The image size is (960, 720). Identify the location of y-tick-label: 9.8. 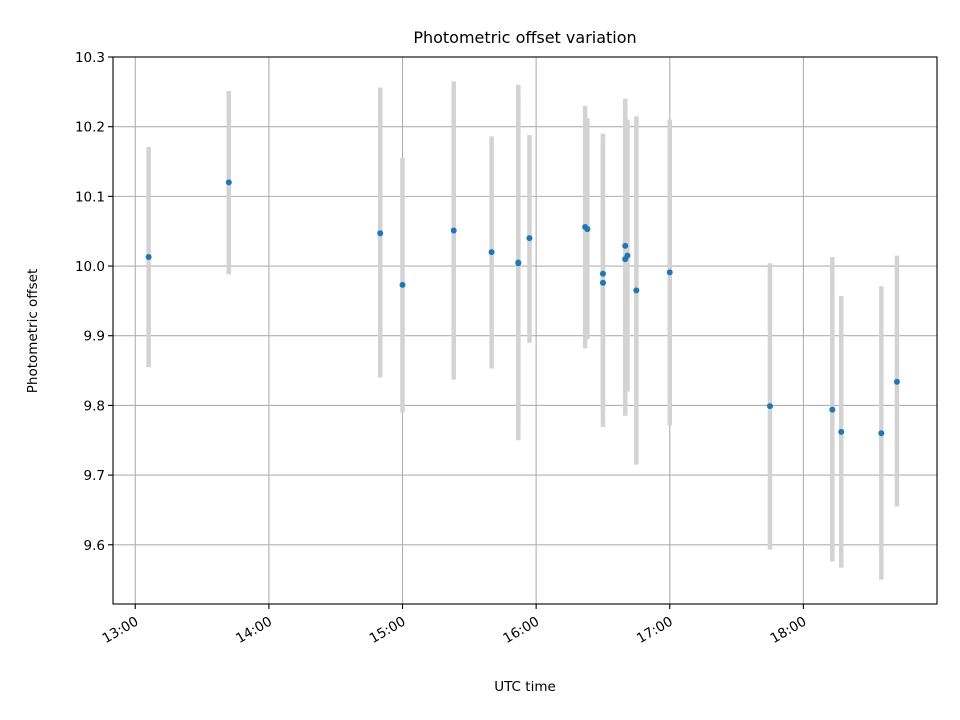
(94, 406).